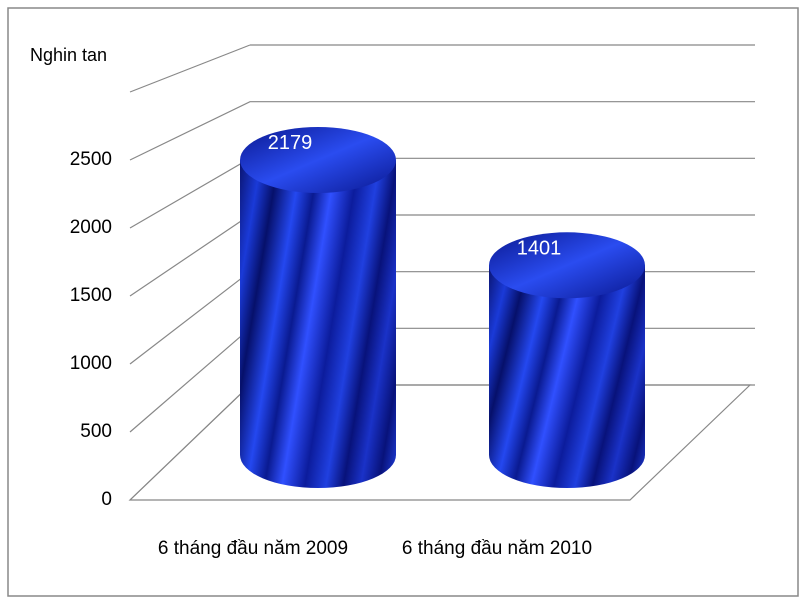  Describe the element at coordinates (190, 68) in the screenshot. I see `wall-edge` at that location.